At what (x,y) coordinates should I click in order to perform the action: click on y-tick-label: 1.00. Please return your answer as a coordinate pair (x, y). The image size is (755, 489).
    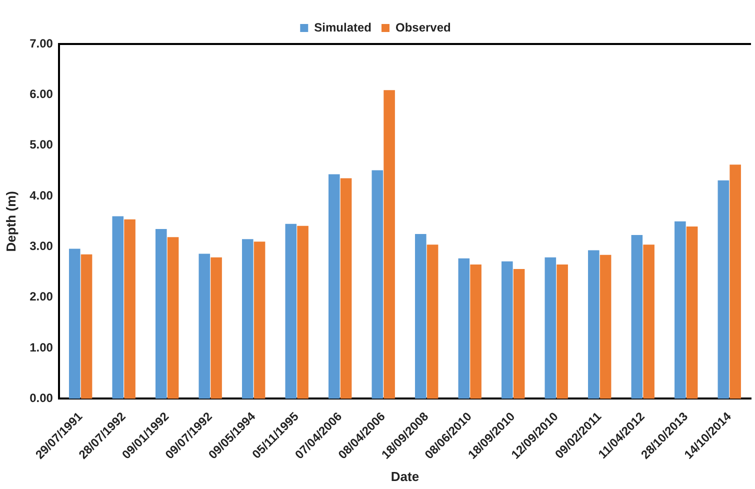
    Looking at the image, I should click on (42, 347).